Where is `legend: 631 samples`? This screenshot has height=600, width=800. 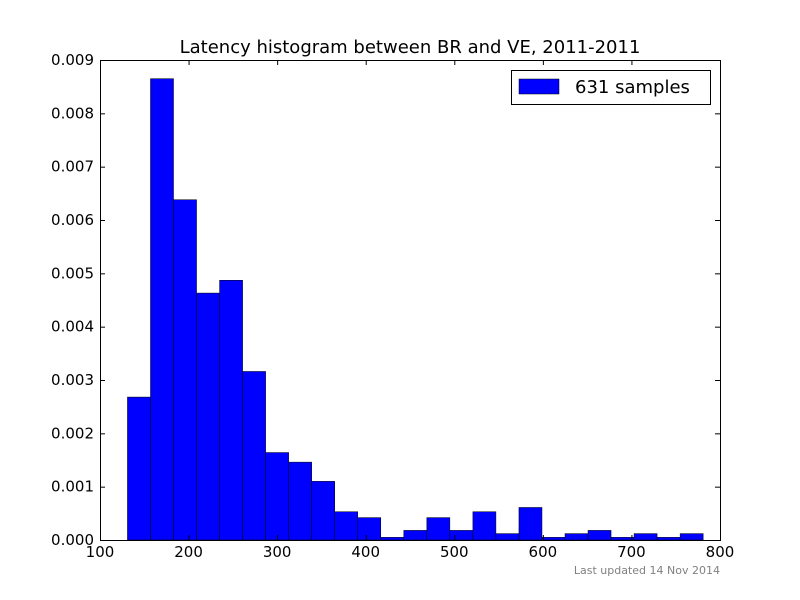
legend: 631 samples is located at coordinates (611, 87).